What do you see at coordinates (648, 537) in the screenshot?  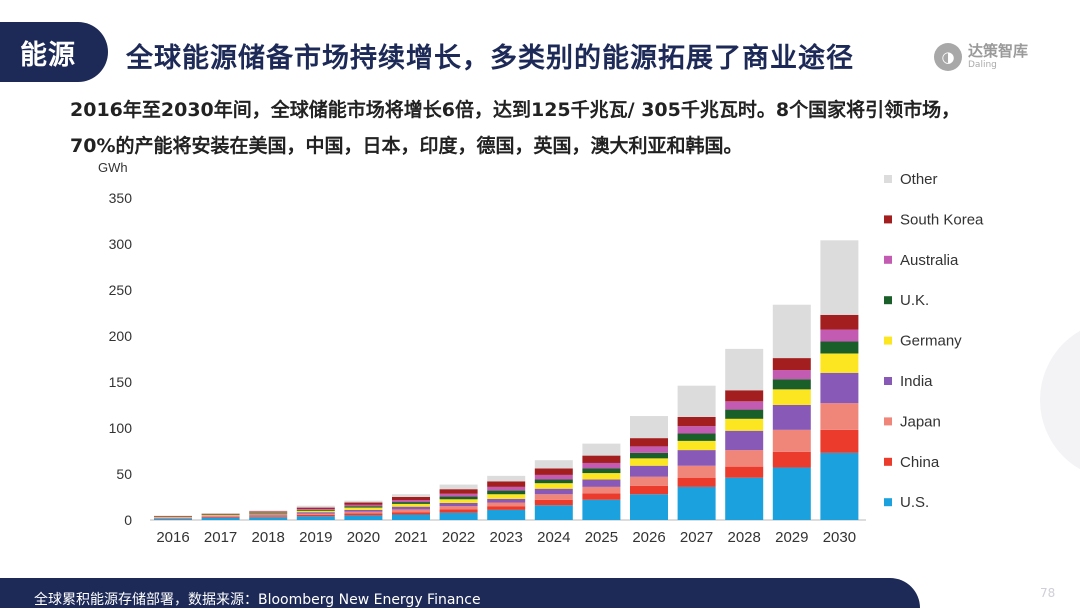 I see `x-tick-label: 2026` at bounding box center [648, 537].